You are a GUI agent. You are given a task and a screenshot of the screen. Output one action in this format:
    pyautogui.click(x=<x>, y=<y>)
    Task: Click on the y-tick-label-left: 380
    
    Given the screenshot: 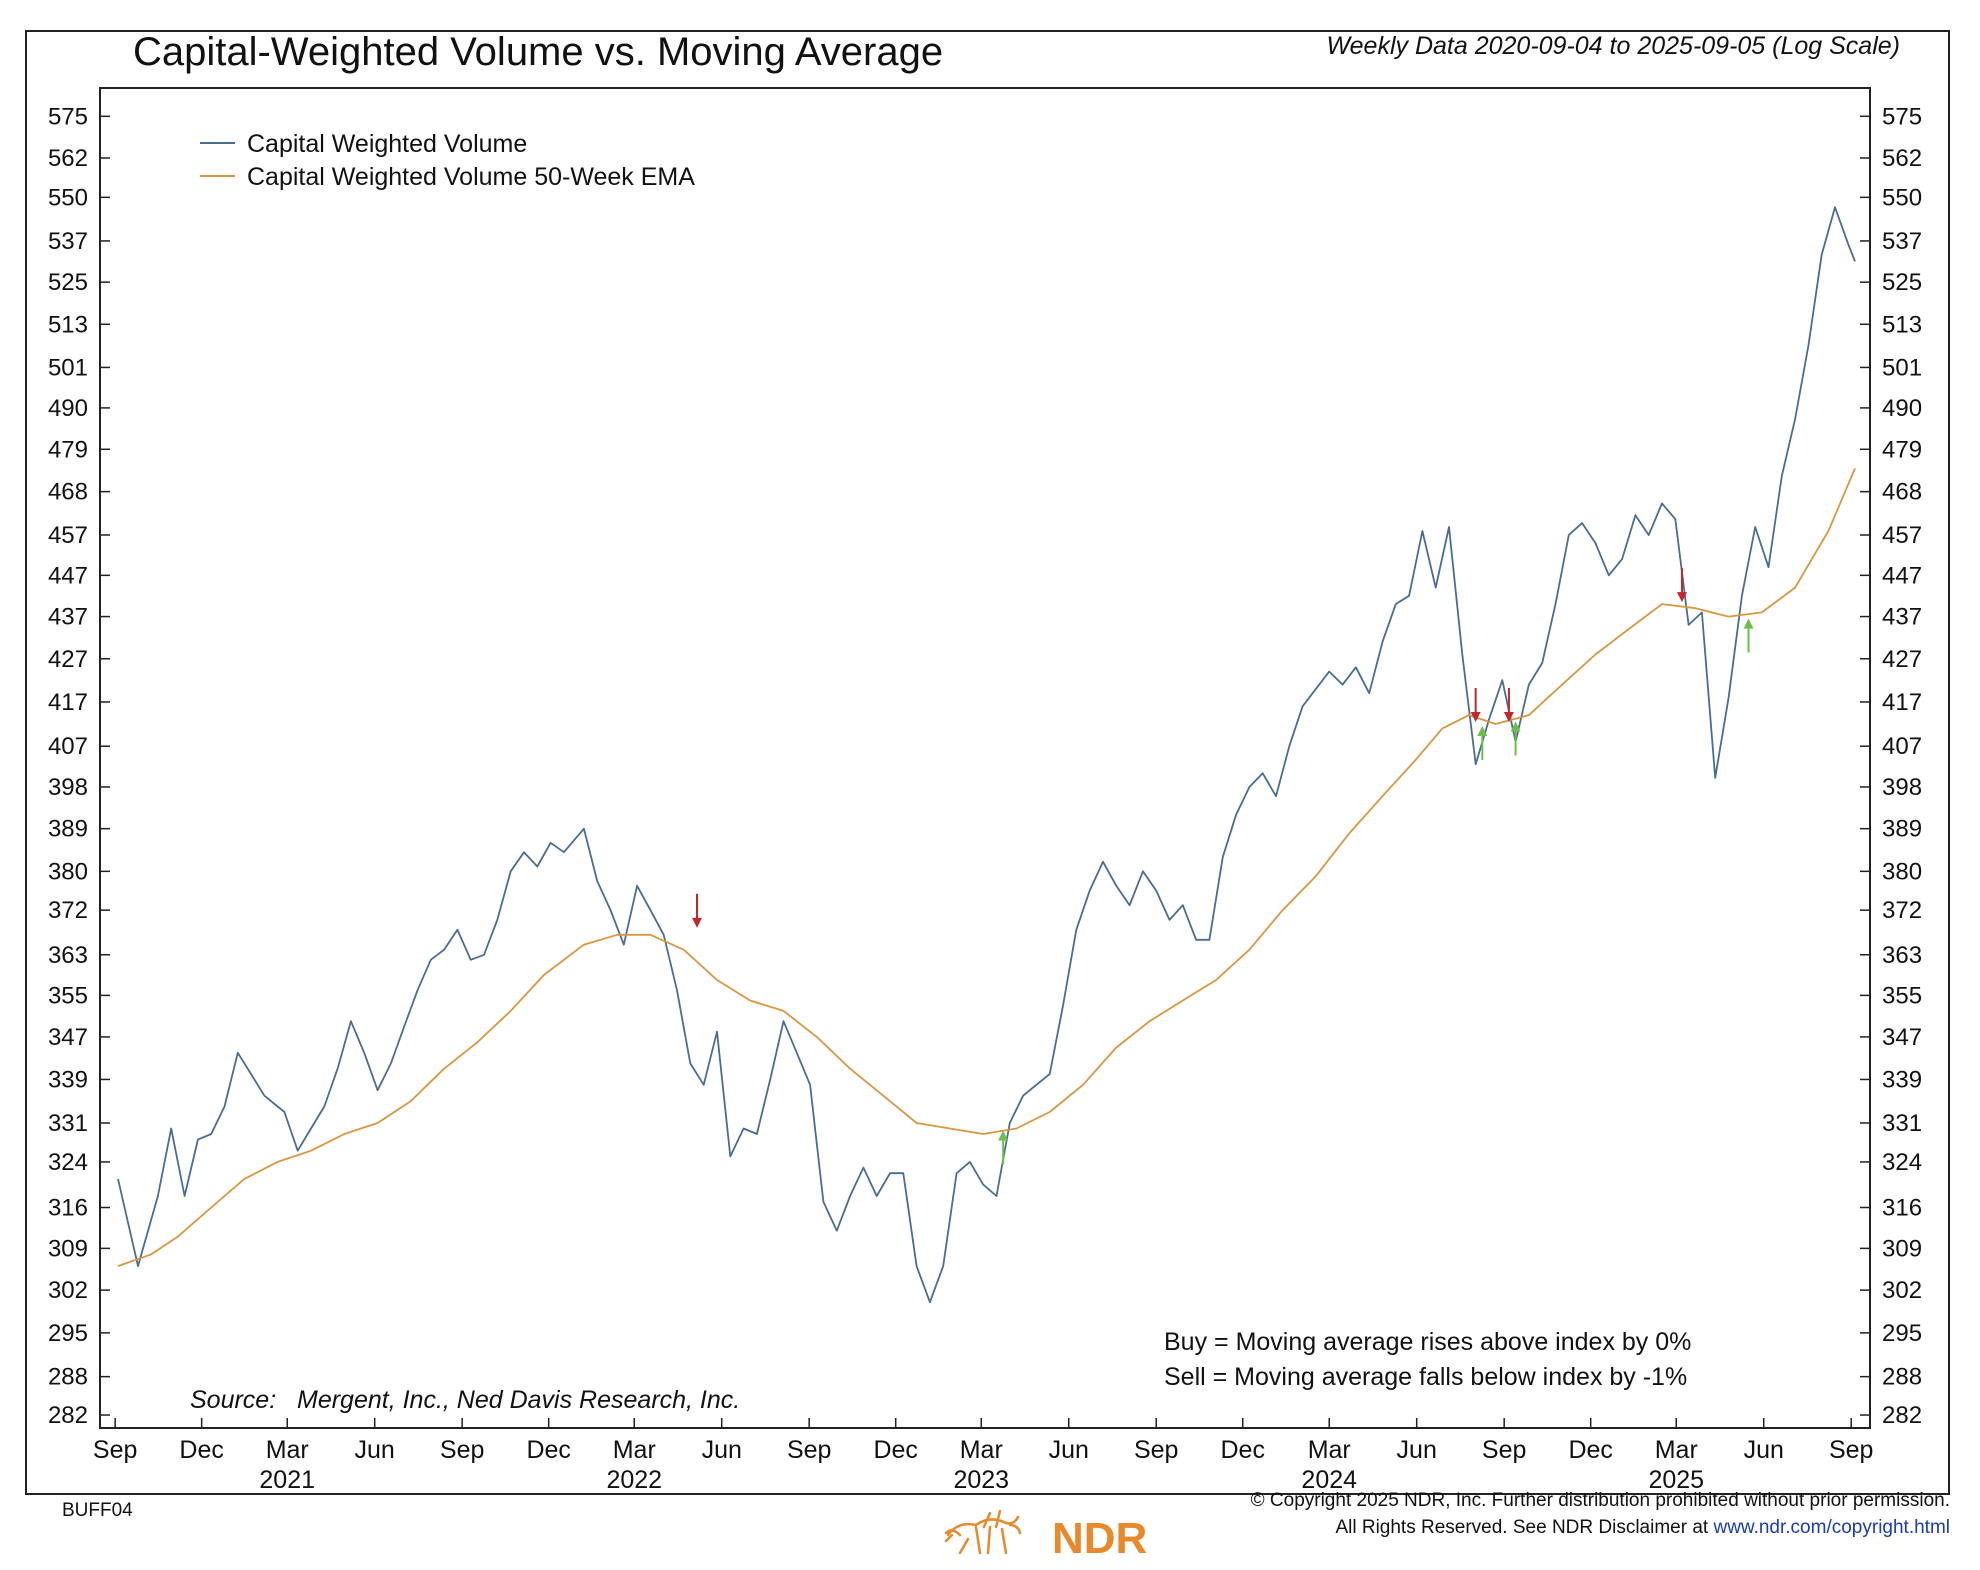 What is the action you would take?
    pyautogui.click(x=68, y=871)
    